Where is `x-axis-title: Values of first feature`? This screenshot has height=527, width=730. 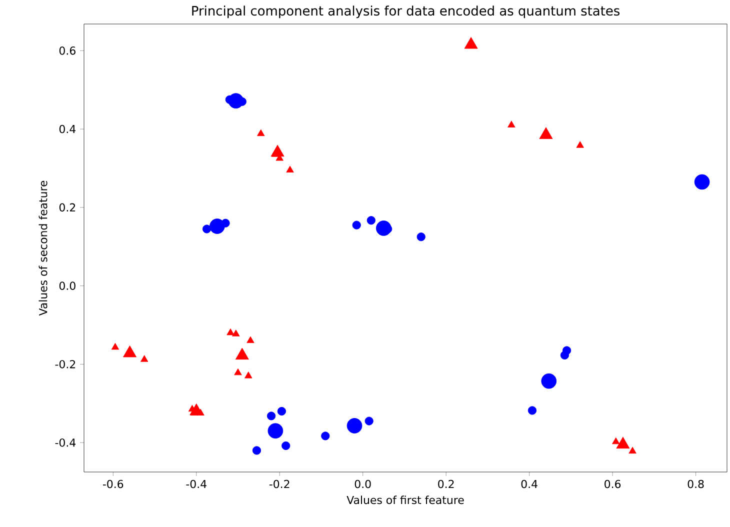
x-axis-title: Values of first feature is located at coordinates (405, 500).